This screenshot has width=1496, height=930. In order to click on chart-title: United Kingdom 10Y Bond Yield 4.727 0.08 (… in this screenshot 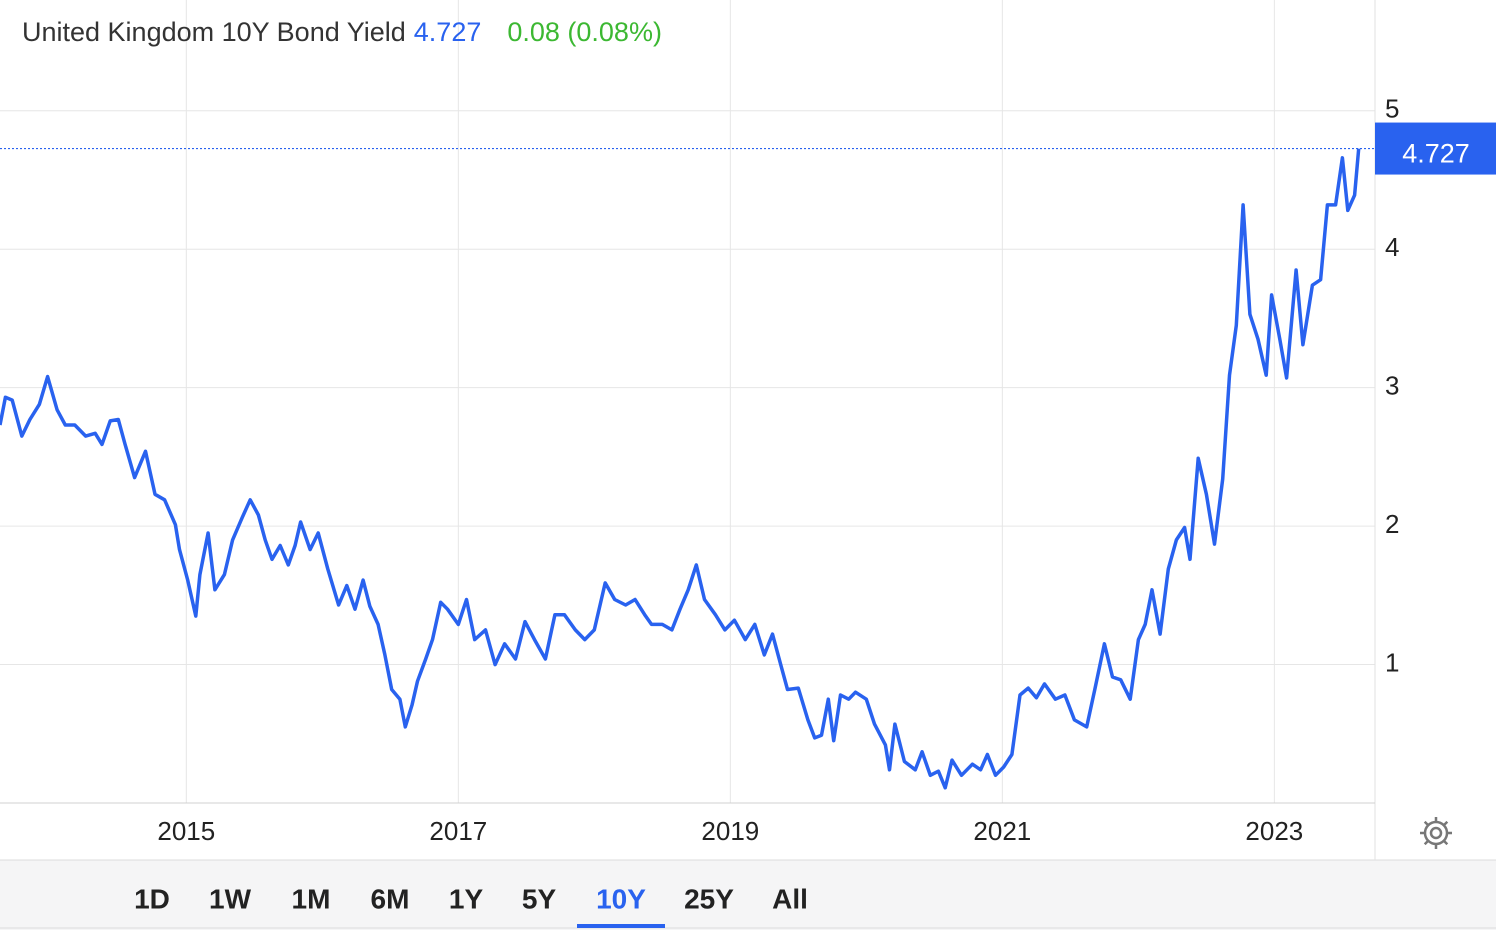, I will do `click(342, 32)`.